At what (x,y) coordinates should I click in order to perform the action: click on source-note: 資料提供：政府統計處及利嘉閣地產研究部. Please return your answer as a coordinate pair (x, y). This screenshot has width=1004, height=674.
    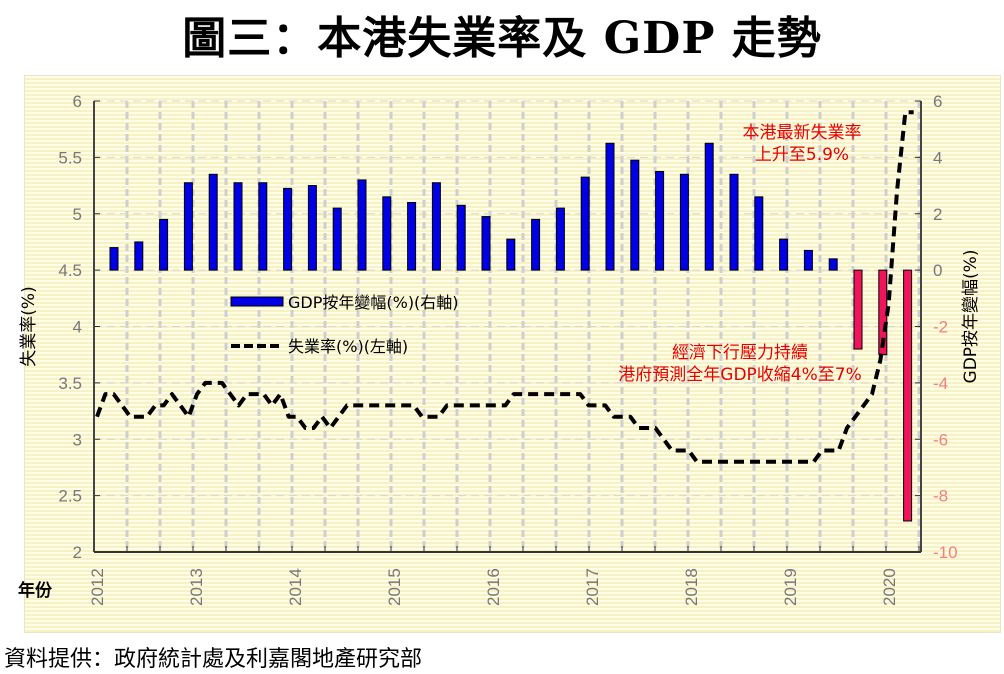
    Looking at the image, I should click on (213, 659).